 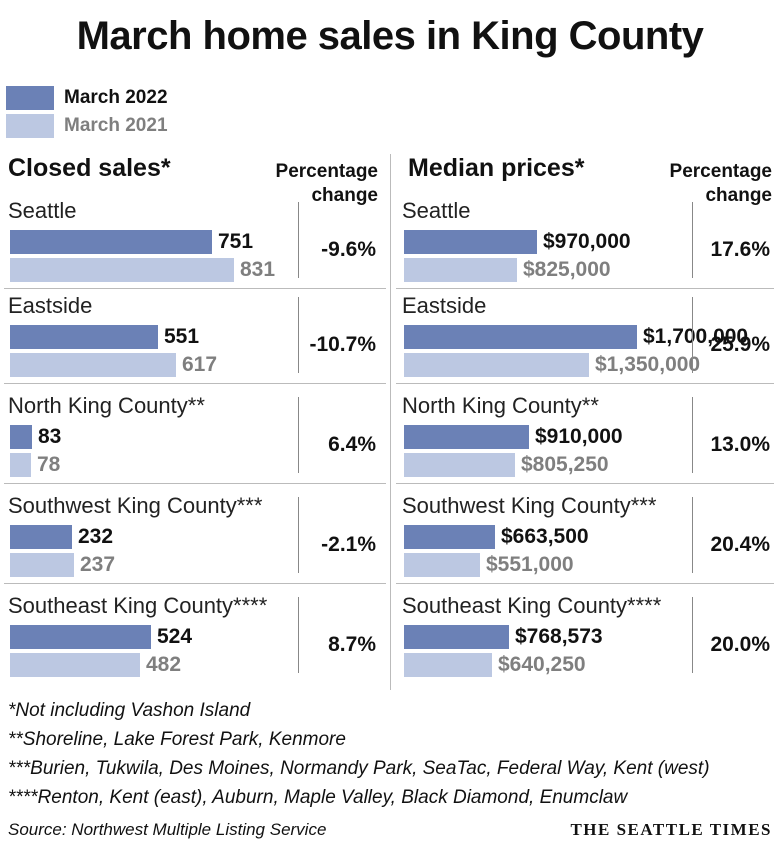 What do you see at coordinates (587, 241) in the screenshot?
I see `value-label-march-2022: $970,000` at bounding box center [587, 241].